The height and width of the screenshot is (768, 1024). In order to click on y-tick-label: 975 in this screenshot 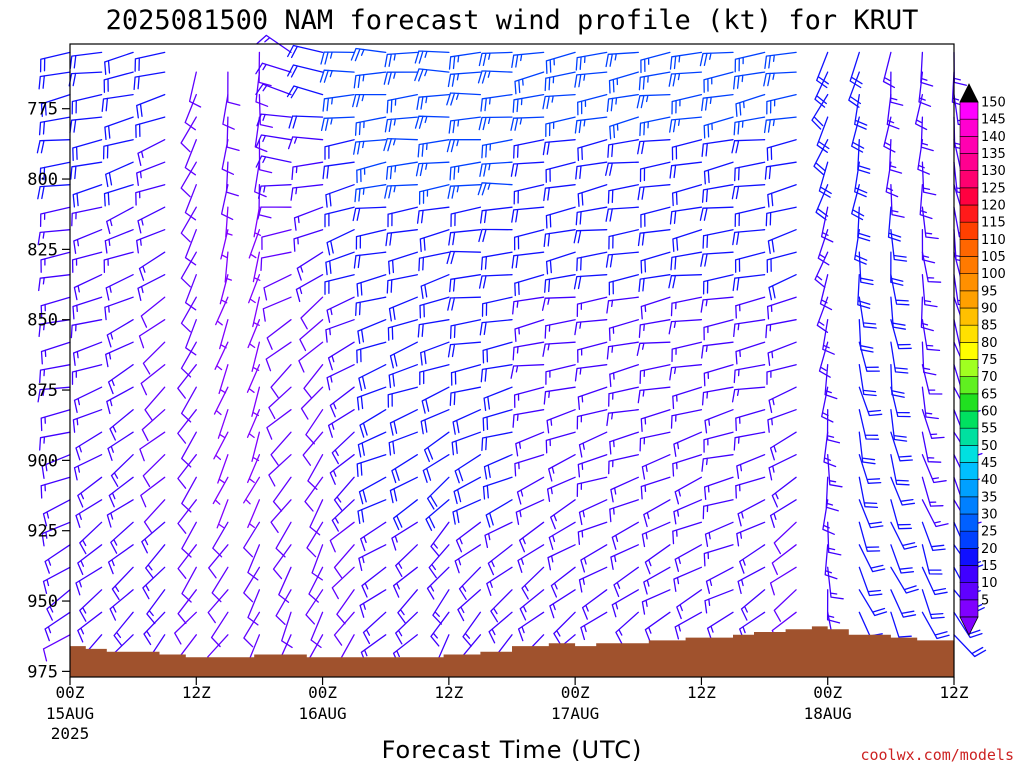, I will do `click(42, 672)`.